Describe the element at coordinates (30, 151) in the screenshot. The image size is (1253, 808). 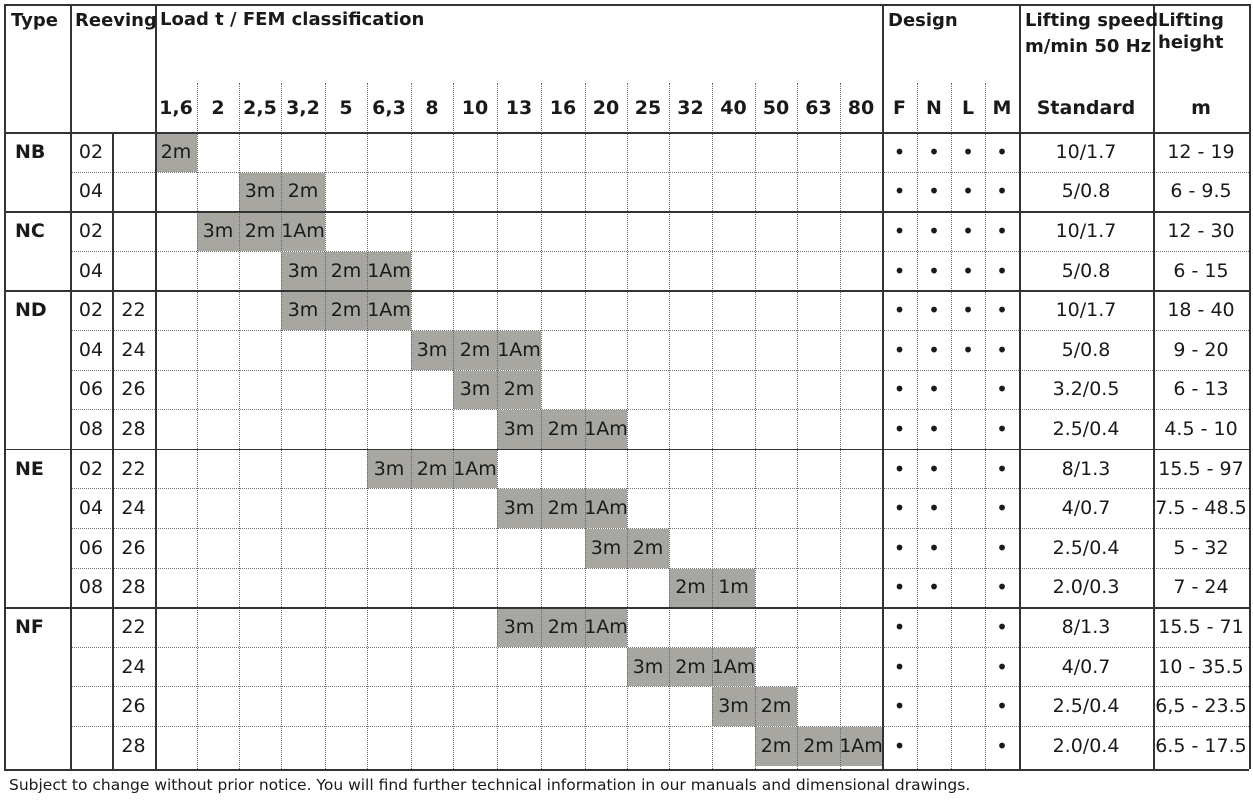
I see `type-label: NB` at that location.